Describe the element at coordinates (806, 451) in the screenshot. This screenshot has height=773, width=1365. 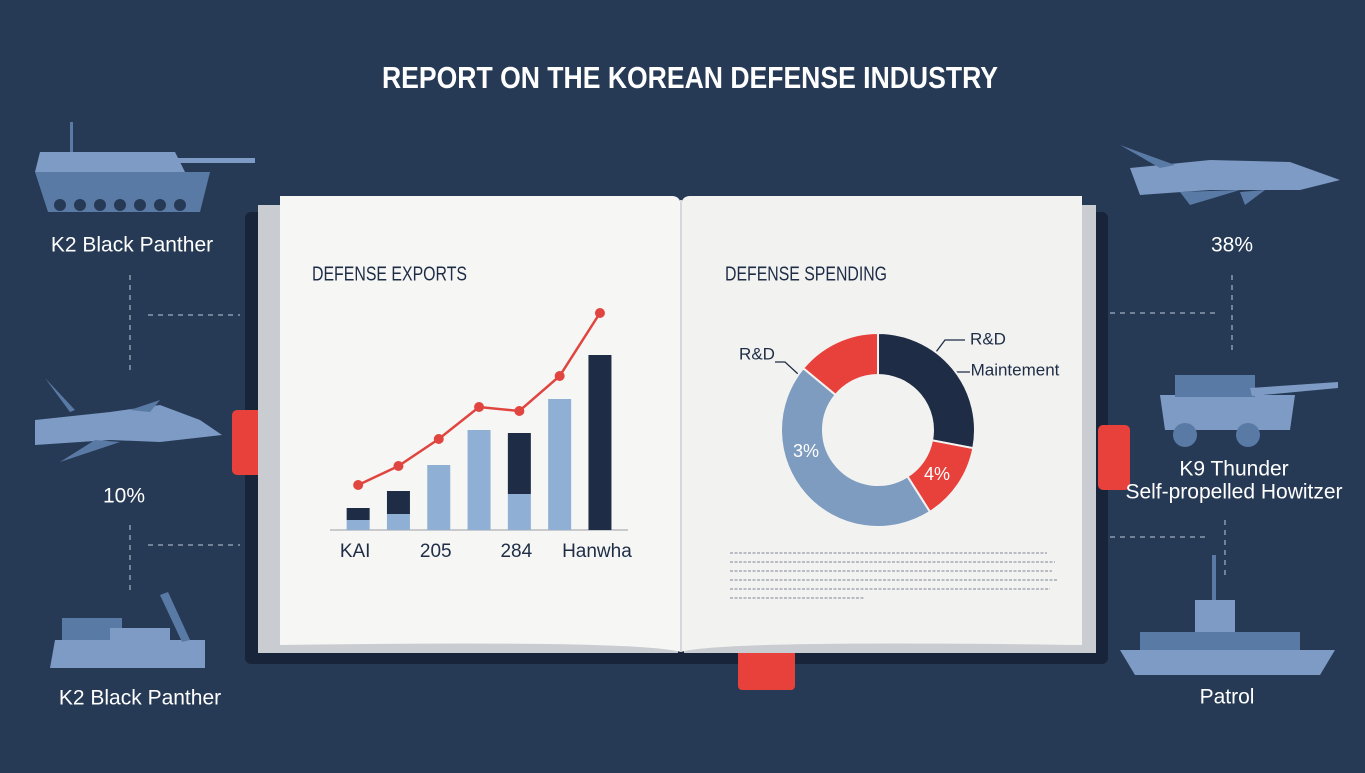
I see `annotation: 3%` at that location.